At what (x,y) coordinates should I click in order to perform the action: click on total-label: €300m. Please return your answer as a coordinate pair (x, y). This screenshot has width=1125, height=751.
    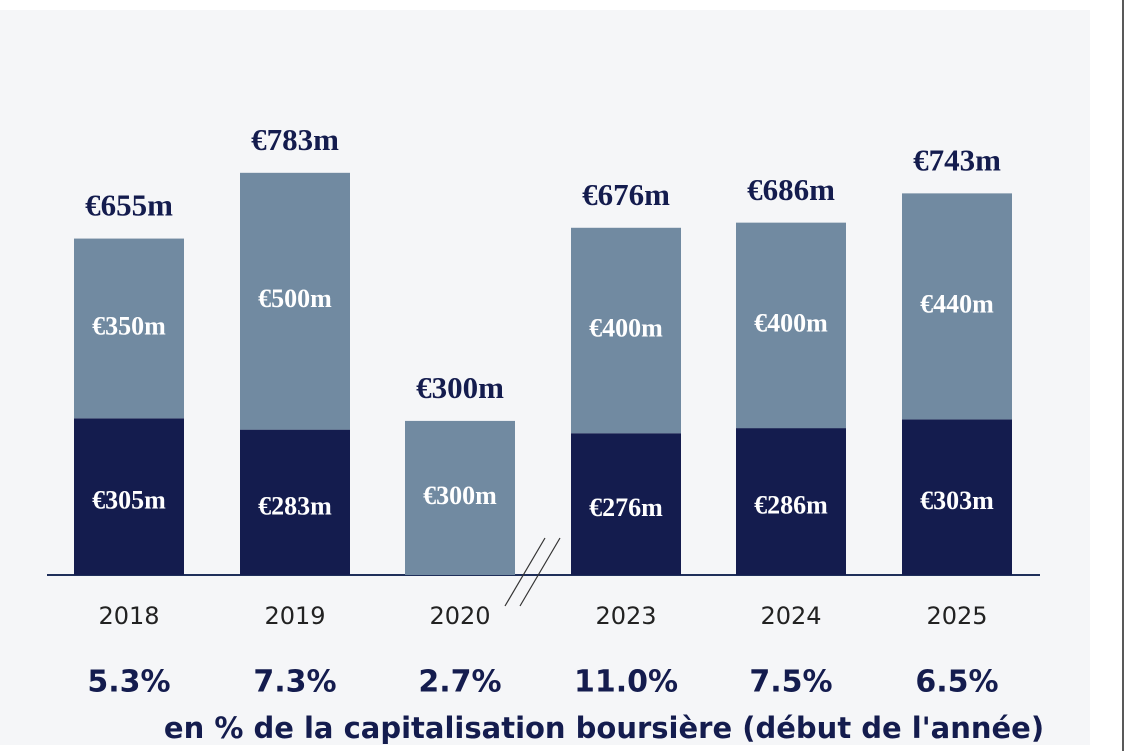
    Looking at the image, I should click on (460, 387).